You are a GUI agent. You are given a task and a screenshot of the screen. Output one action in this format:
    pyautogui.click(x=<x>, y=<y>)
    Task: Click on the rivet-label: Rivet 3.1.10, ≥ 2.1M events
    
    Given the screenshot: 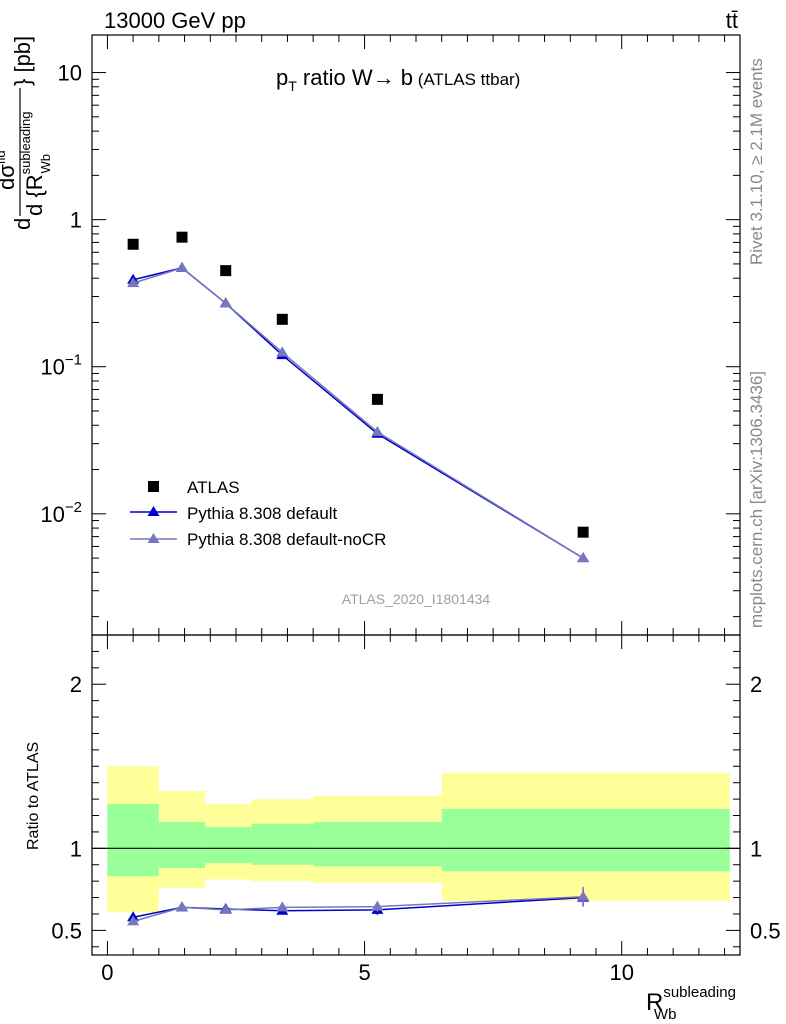 What is the action you would take?
    pyautogui.click(x=756, y=161)
    